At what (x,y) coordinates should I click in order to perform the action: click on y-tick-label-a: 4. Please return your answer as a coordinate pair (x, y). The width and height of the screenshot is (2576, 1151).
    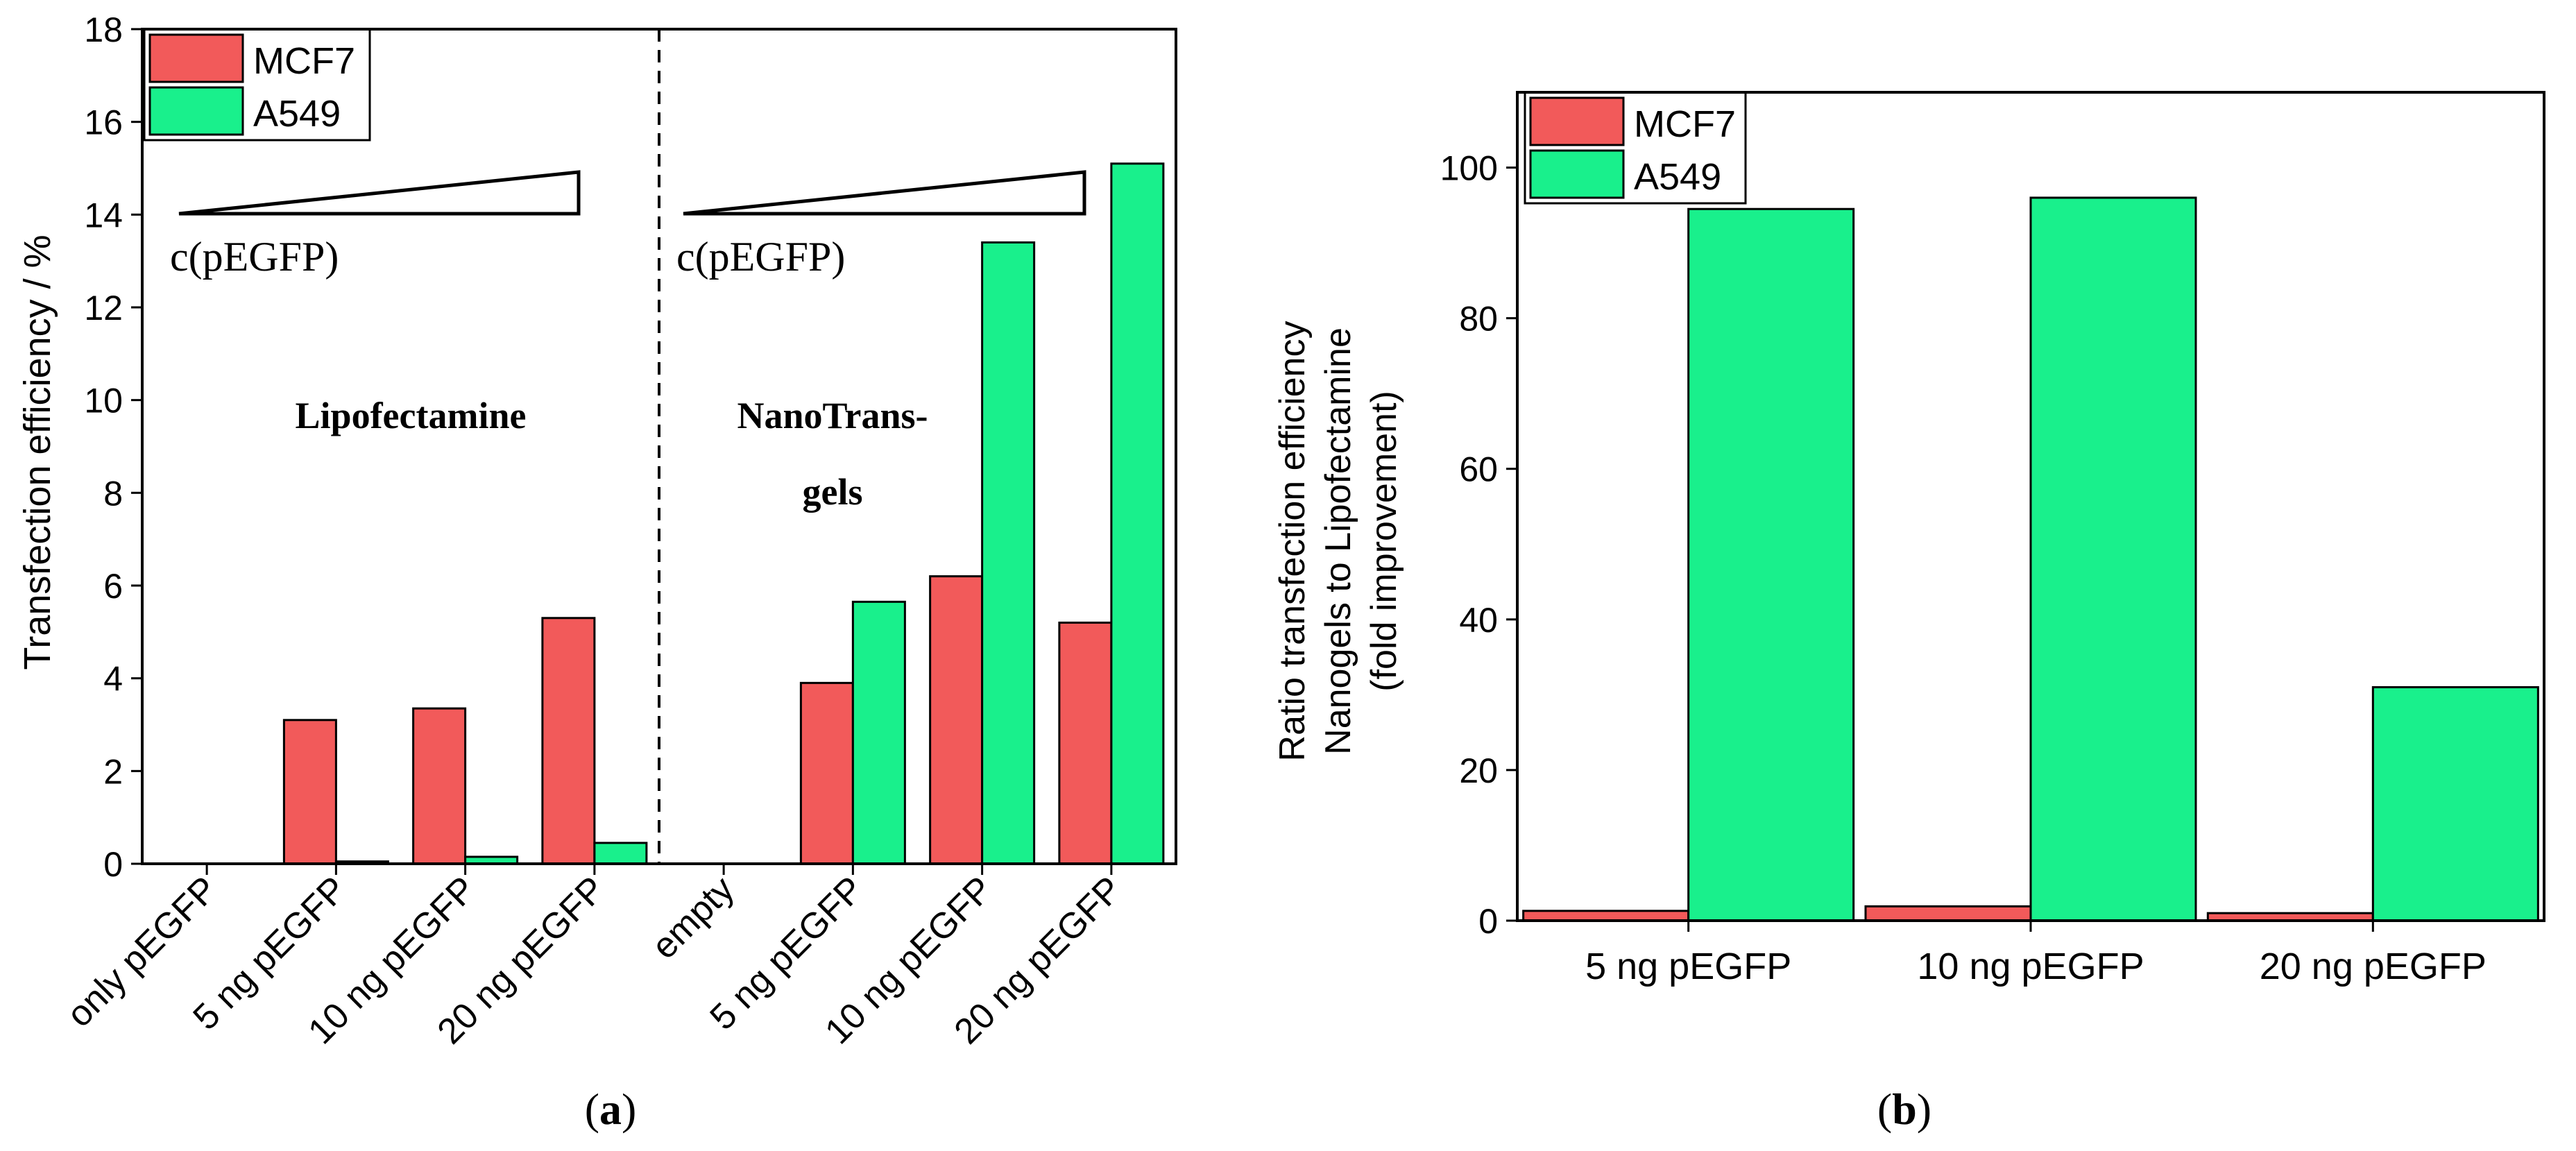
    Looking at the image, I should click on (113, 679).